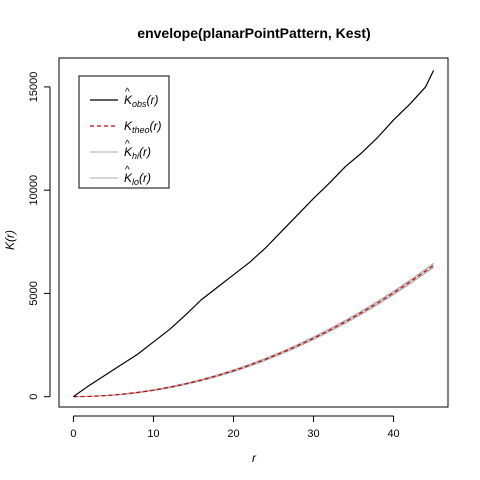 This screenshot has height=480, width=480. I want to click on y-tick-label: 10000, so click(34, 190).